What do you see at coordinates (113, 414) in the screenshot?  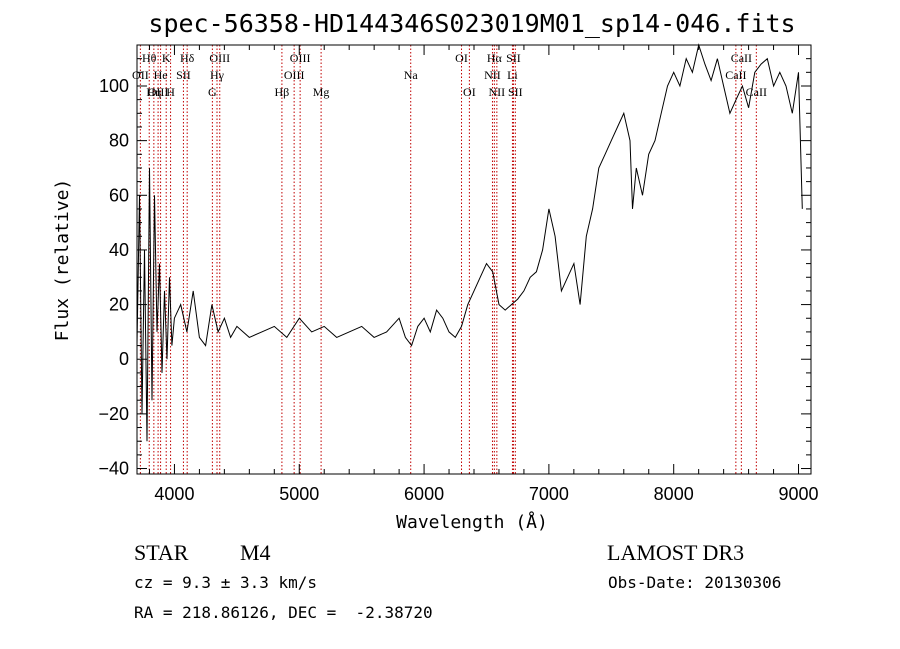 I see `y-tick-label: −20` at bounding box center [113, 414].